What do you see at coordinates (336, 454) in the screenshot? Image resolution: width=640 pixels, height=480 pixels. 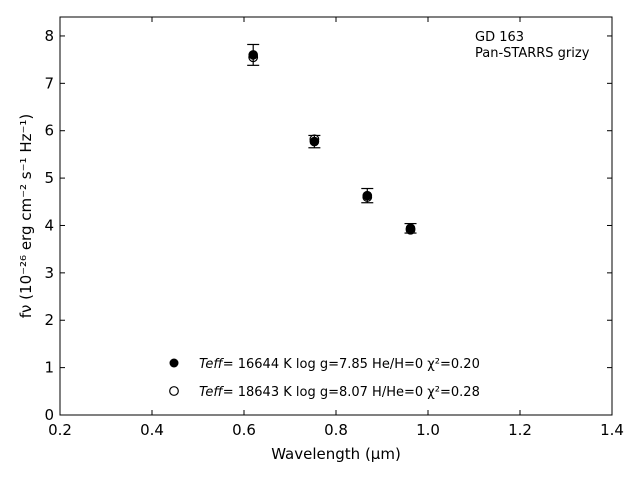 I see `x-axis-label: Wavelength (μm)` at bounding box center [336, 454].